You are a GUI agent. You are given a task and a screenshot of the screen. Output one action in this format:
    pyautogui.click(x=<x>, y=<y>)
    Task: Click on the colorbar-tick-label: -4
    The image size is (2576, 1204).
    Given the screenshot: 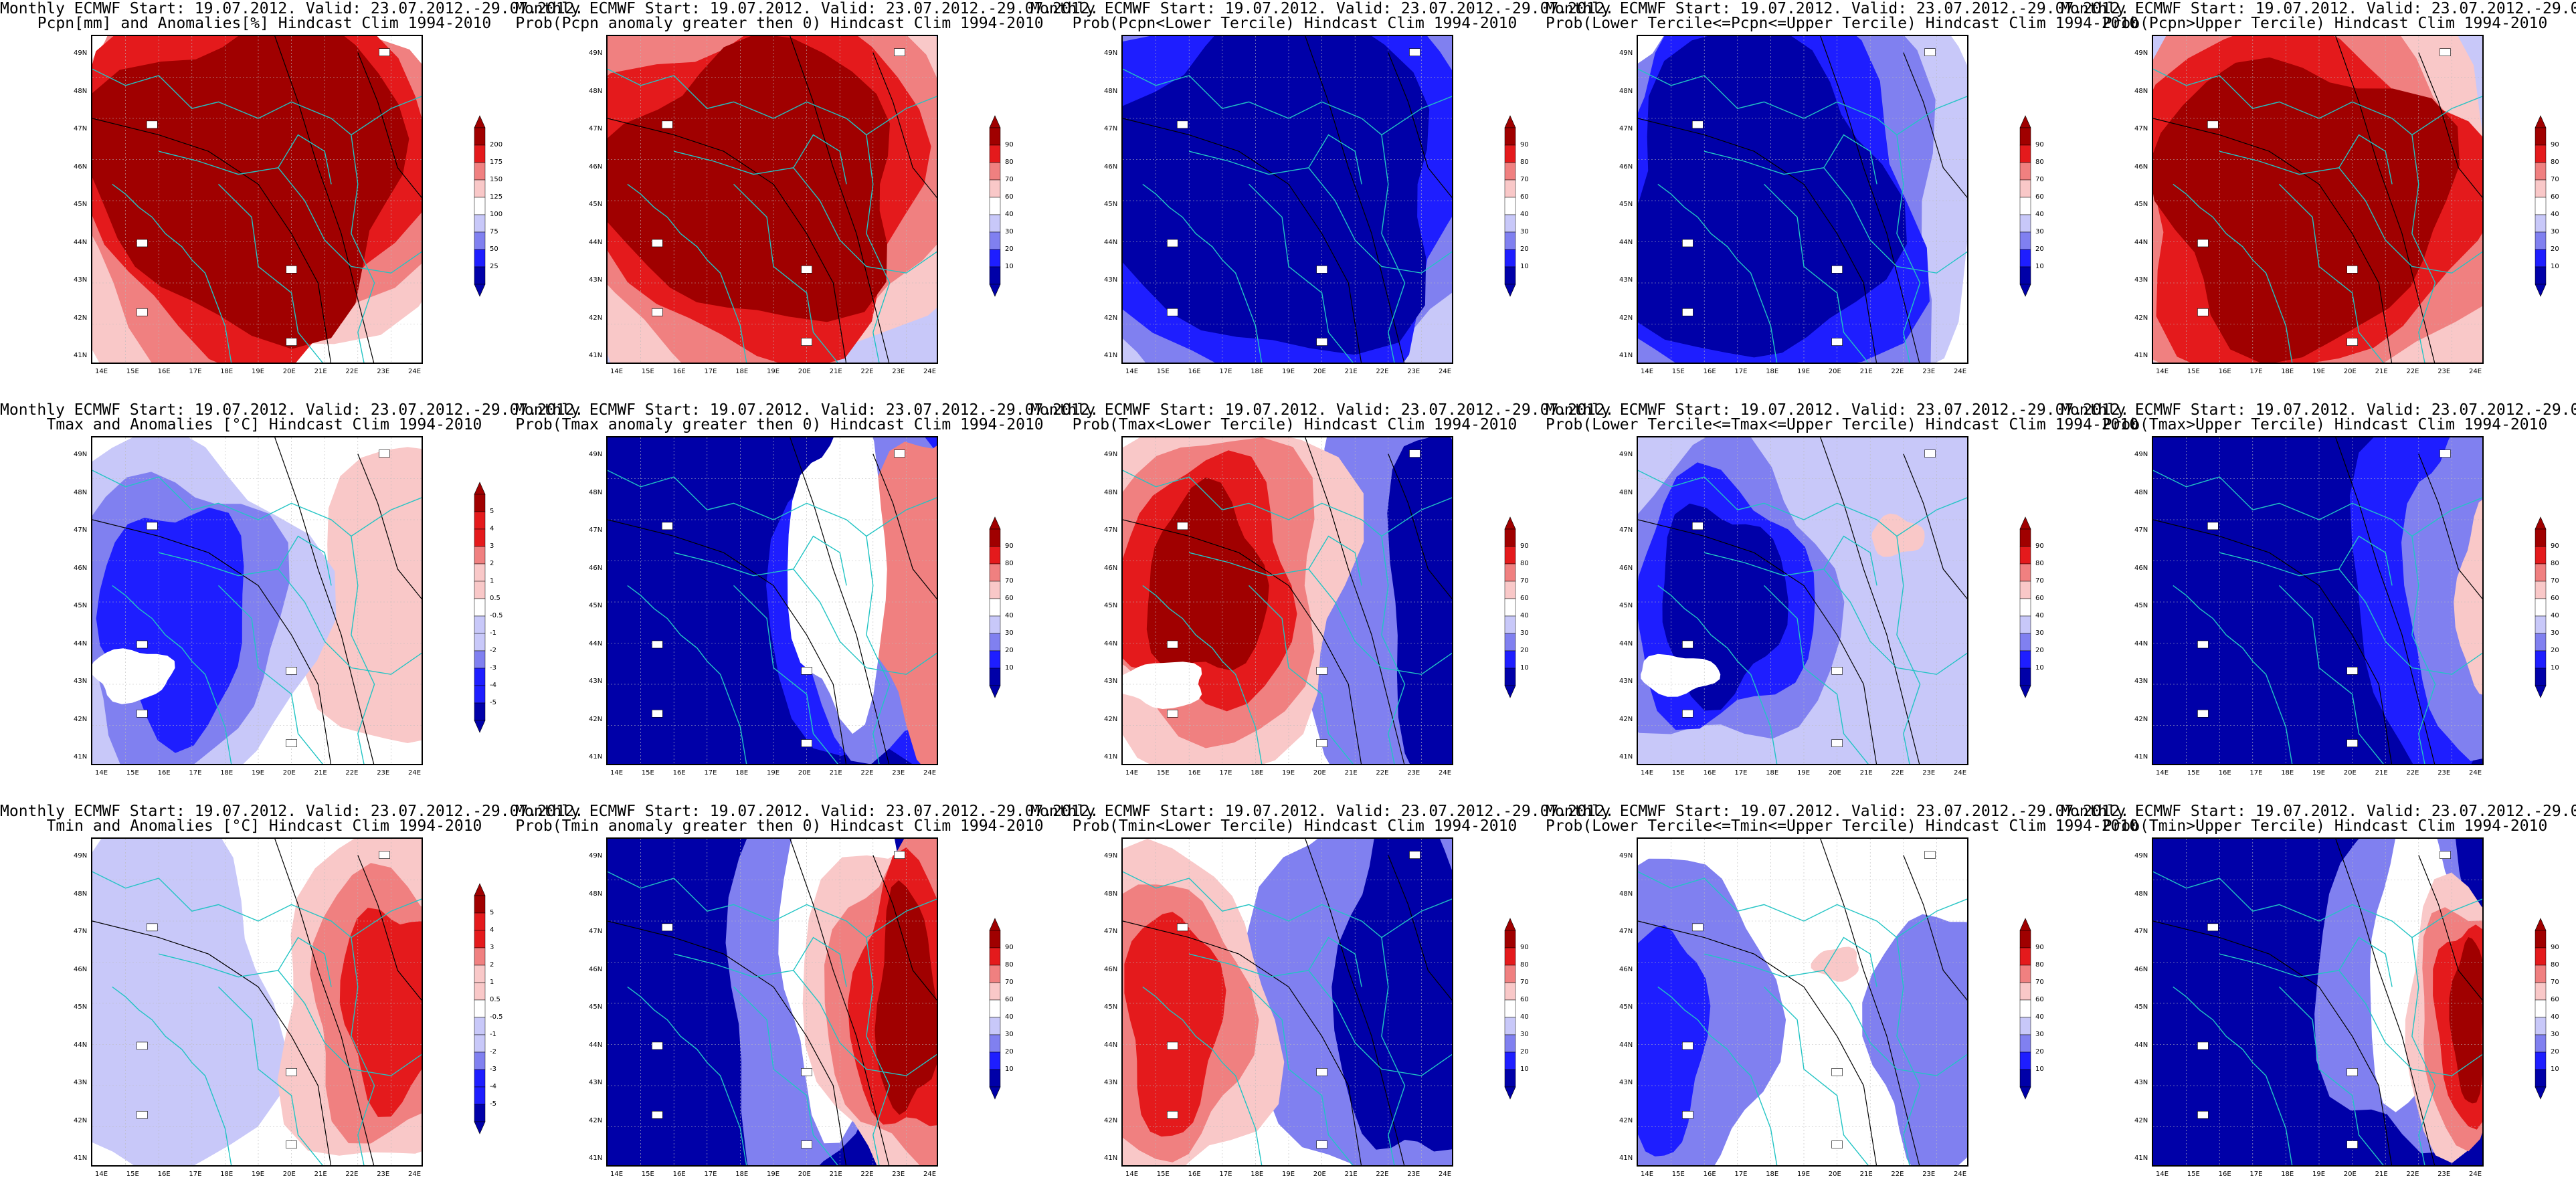 What is the action you would take?
    pyautogui.click(x=493, y=685)
    